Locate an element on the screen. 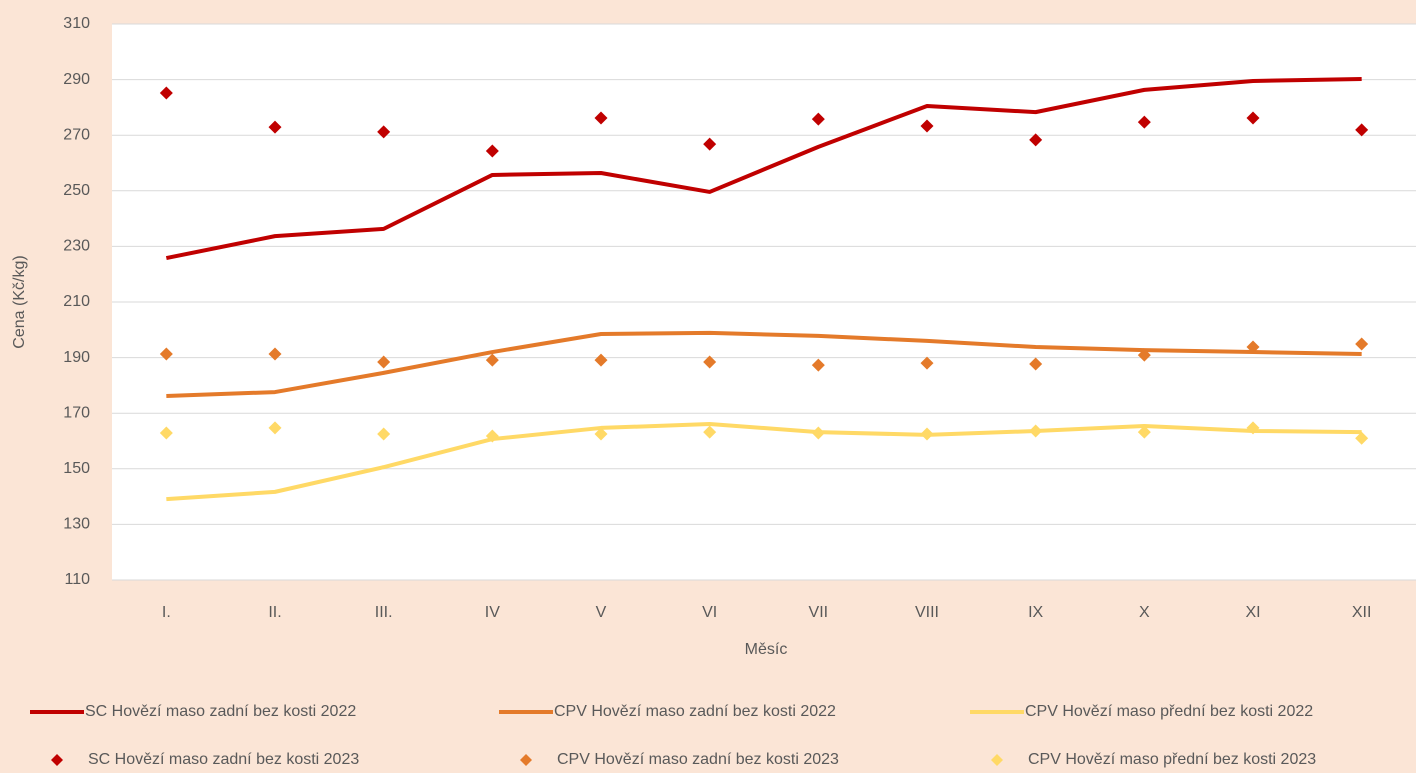 This screenshot has height=773, width=1416. x-tick-label: VI is located at coordinates (709, 612).